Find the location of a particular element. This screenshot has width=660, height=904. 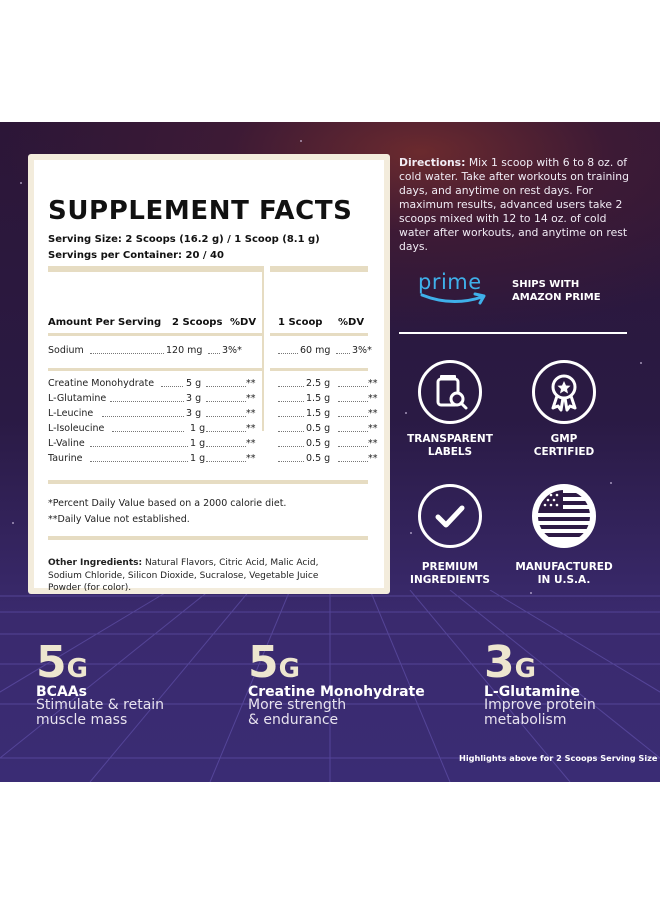

highlight-desc-line: Improve protein is located at coordinates (540, 705).